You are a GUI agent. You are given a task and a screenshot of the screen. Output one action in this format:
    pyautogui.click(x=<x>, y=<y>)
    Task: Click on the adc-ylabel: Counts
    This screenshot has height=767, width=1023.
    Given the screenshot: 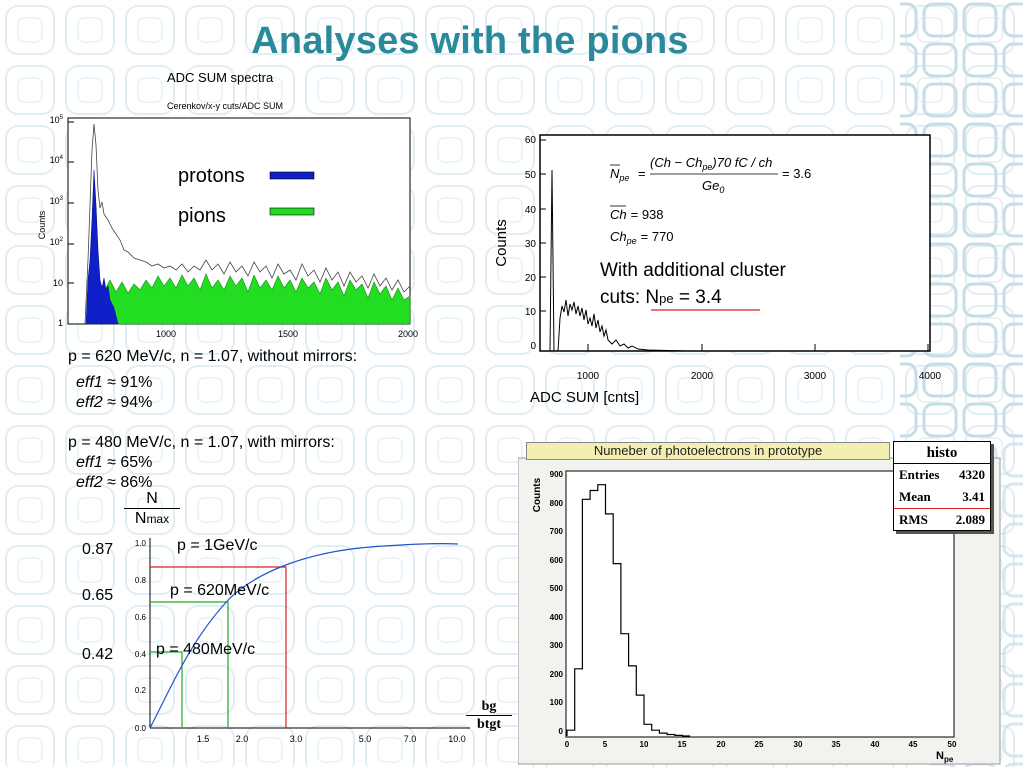 What is the action you would take?
    pyautogui.click(x=42, y=224)
    